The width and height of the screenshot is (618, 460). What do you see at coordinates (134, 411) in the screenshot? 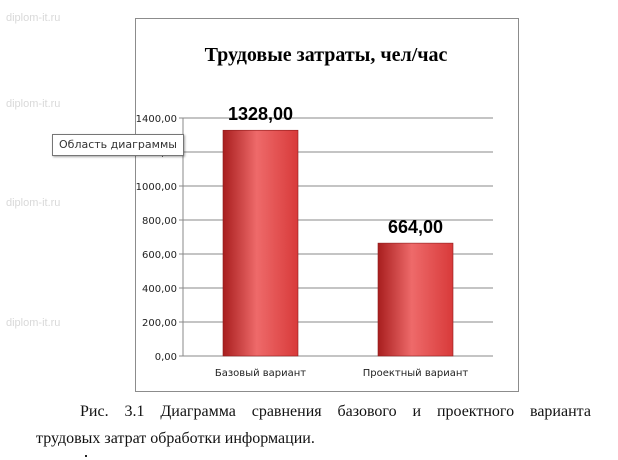
I see `caption-word: 3.1` at bounding box center [134, 411].